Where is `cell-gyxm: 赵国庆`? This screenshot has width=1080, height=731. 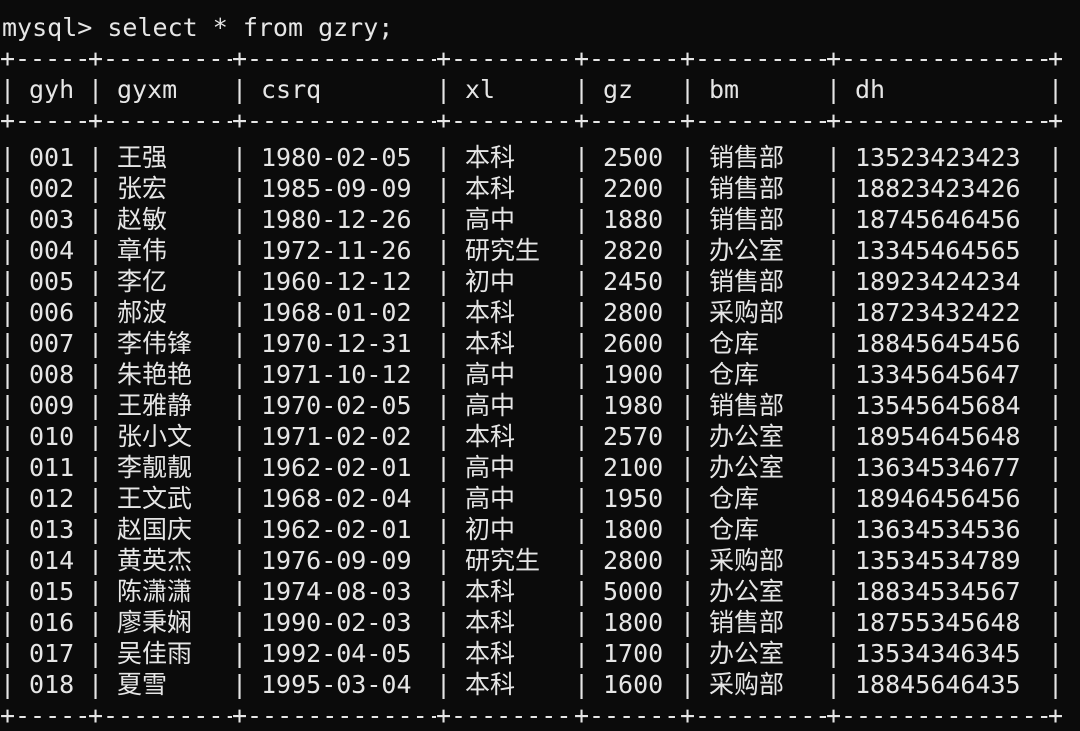 cell-gyxm: 赵国庆 is located at coordinates (155, 529).